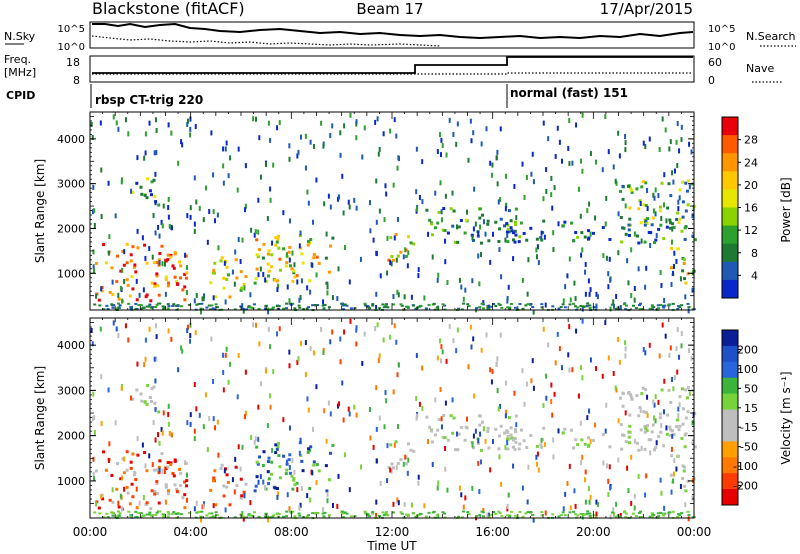 The width and height of the screenshot is (800, 554). Describe the element at coordinates (751, 208) in the screenshot. I see `colorbar-tick-label: 16` at that location.